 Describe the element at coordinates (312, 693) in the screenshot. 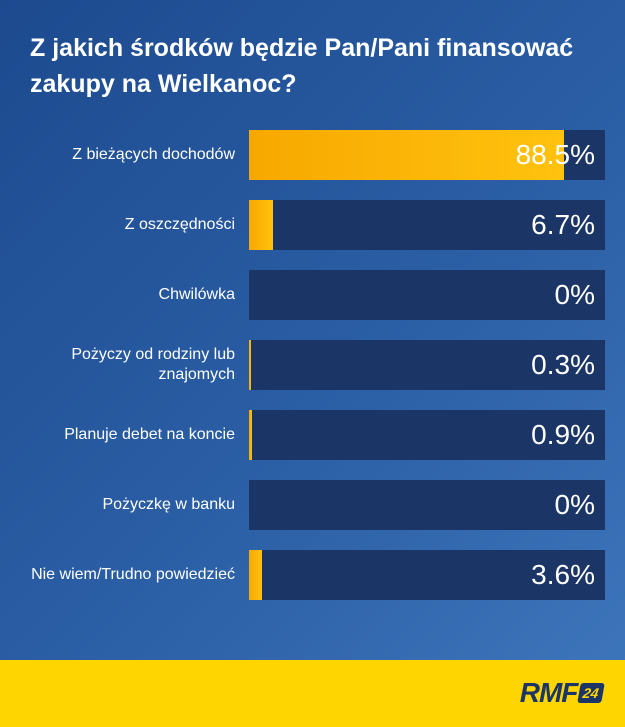

I see `footer-bar: RMF 24` at that location.